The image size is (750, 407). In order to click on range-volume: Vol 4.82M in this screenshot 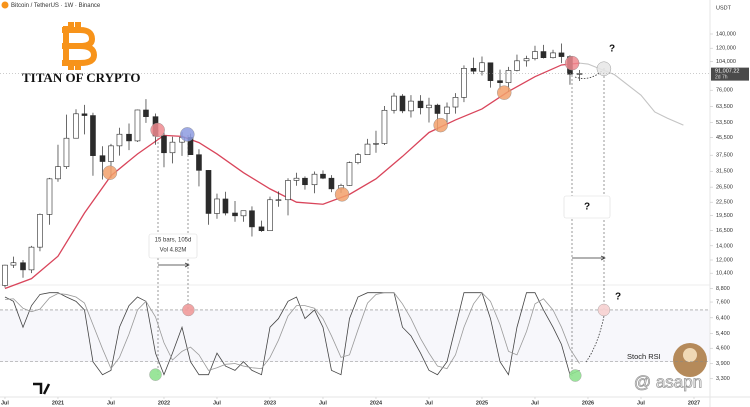, I will do `click(173, 251)`.